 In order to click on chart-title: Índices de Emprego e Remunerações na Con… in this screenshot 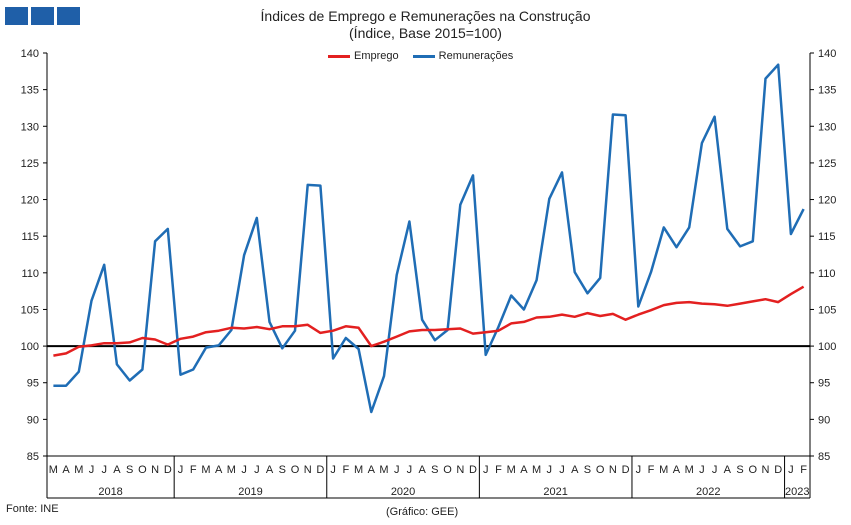, I will do `click(425, 16)`.